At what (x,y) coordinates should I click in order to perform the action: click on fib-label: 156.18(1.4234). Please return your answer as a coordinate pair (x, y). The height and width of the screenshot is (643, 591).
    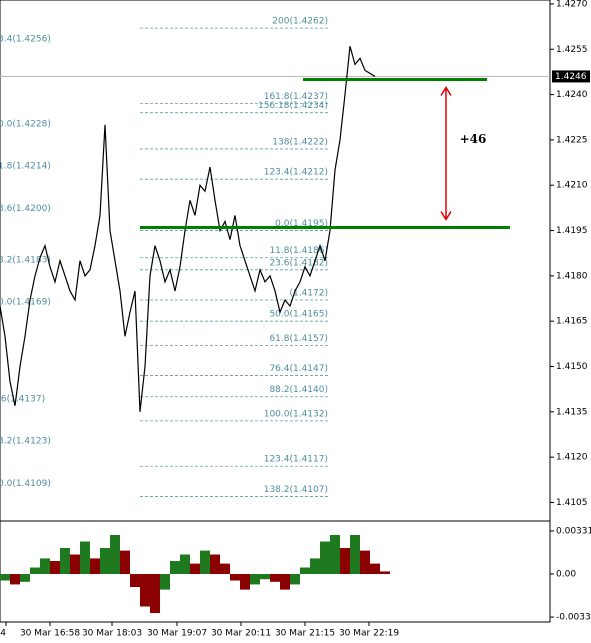
    Looking at the image, I should click on (293, 106).